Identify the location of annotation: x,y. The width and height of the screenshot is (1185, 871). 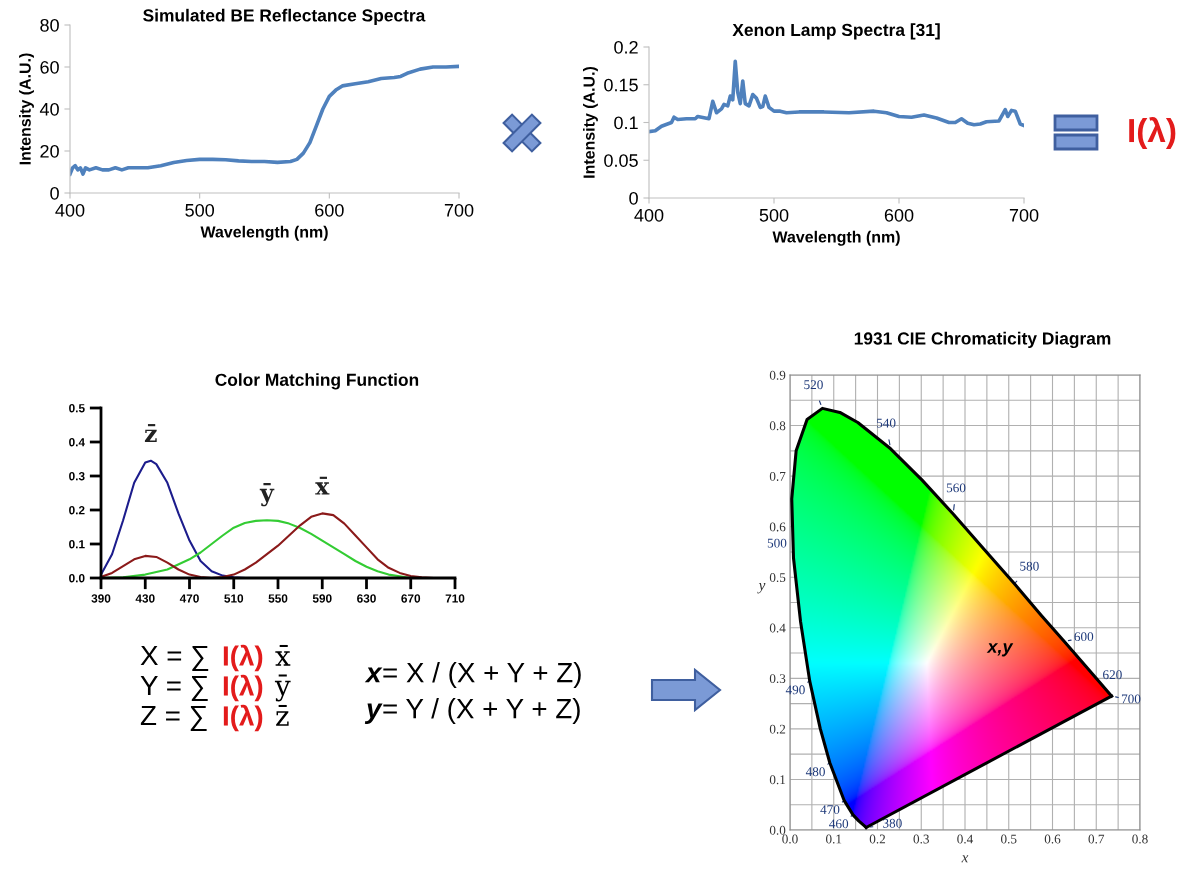
(1000, 650).